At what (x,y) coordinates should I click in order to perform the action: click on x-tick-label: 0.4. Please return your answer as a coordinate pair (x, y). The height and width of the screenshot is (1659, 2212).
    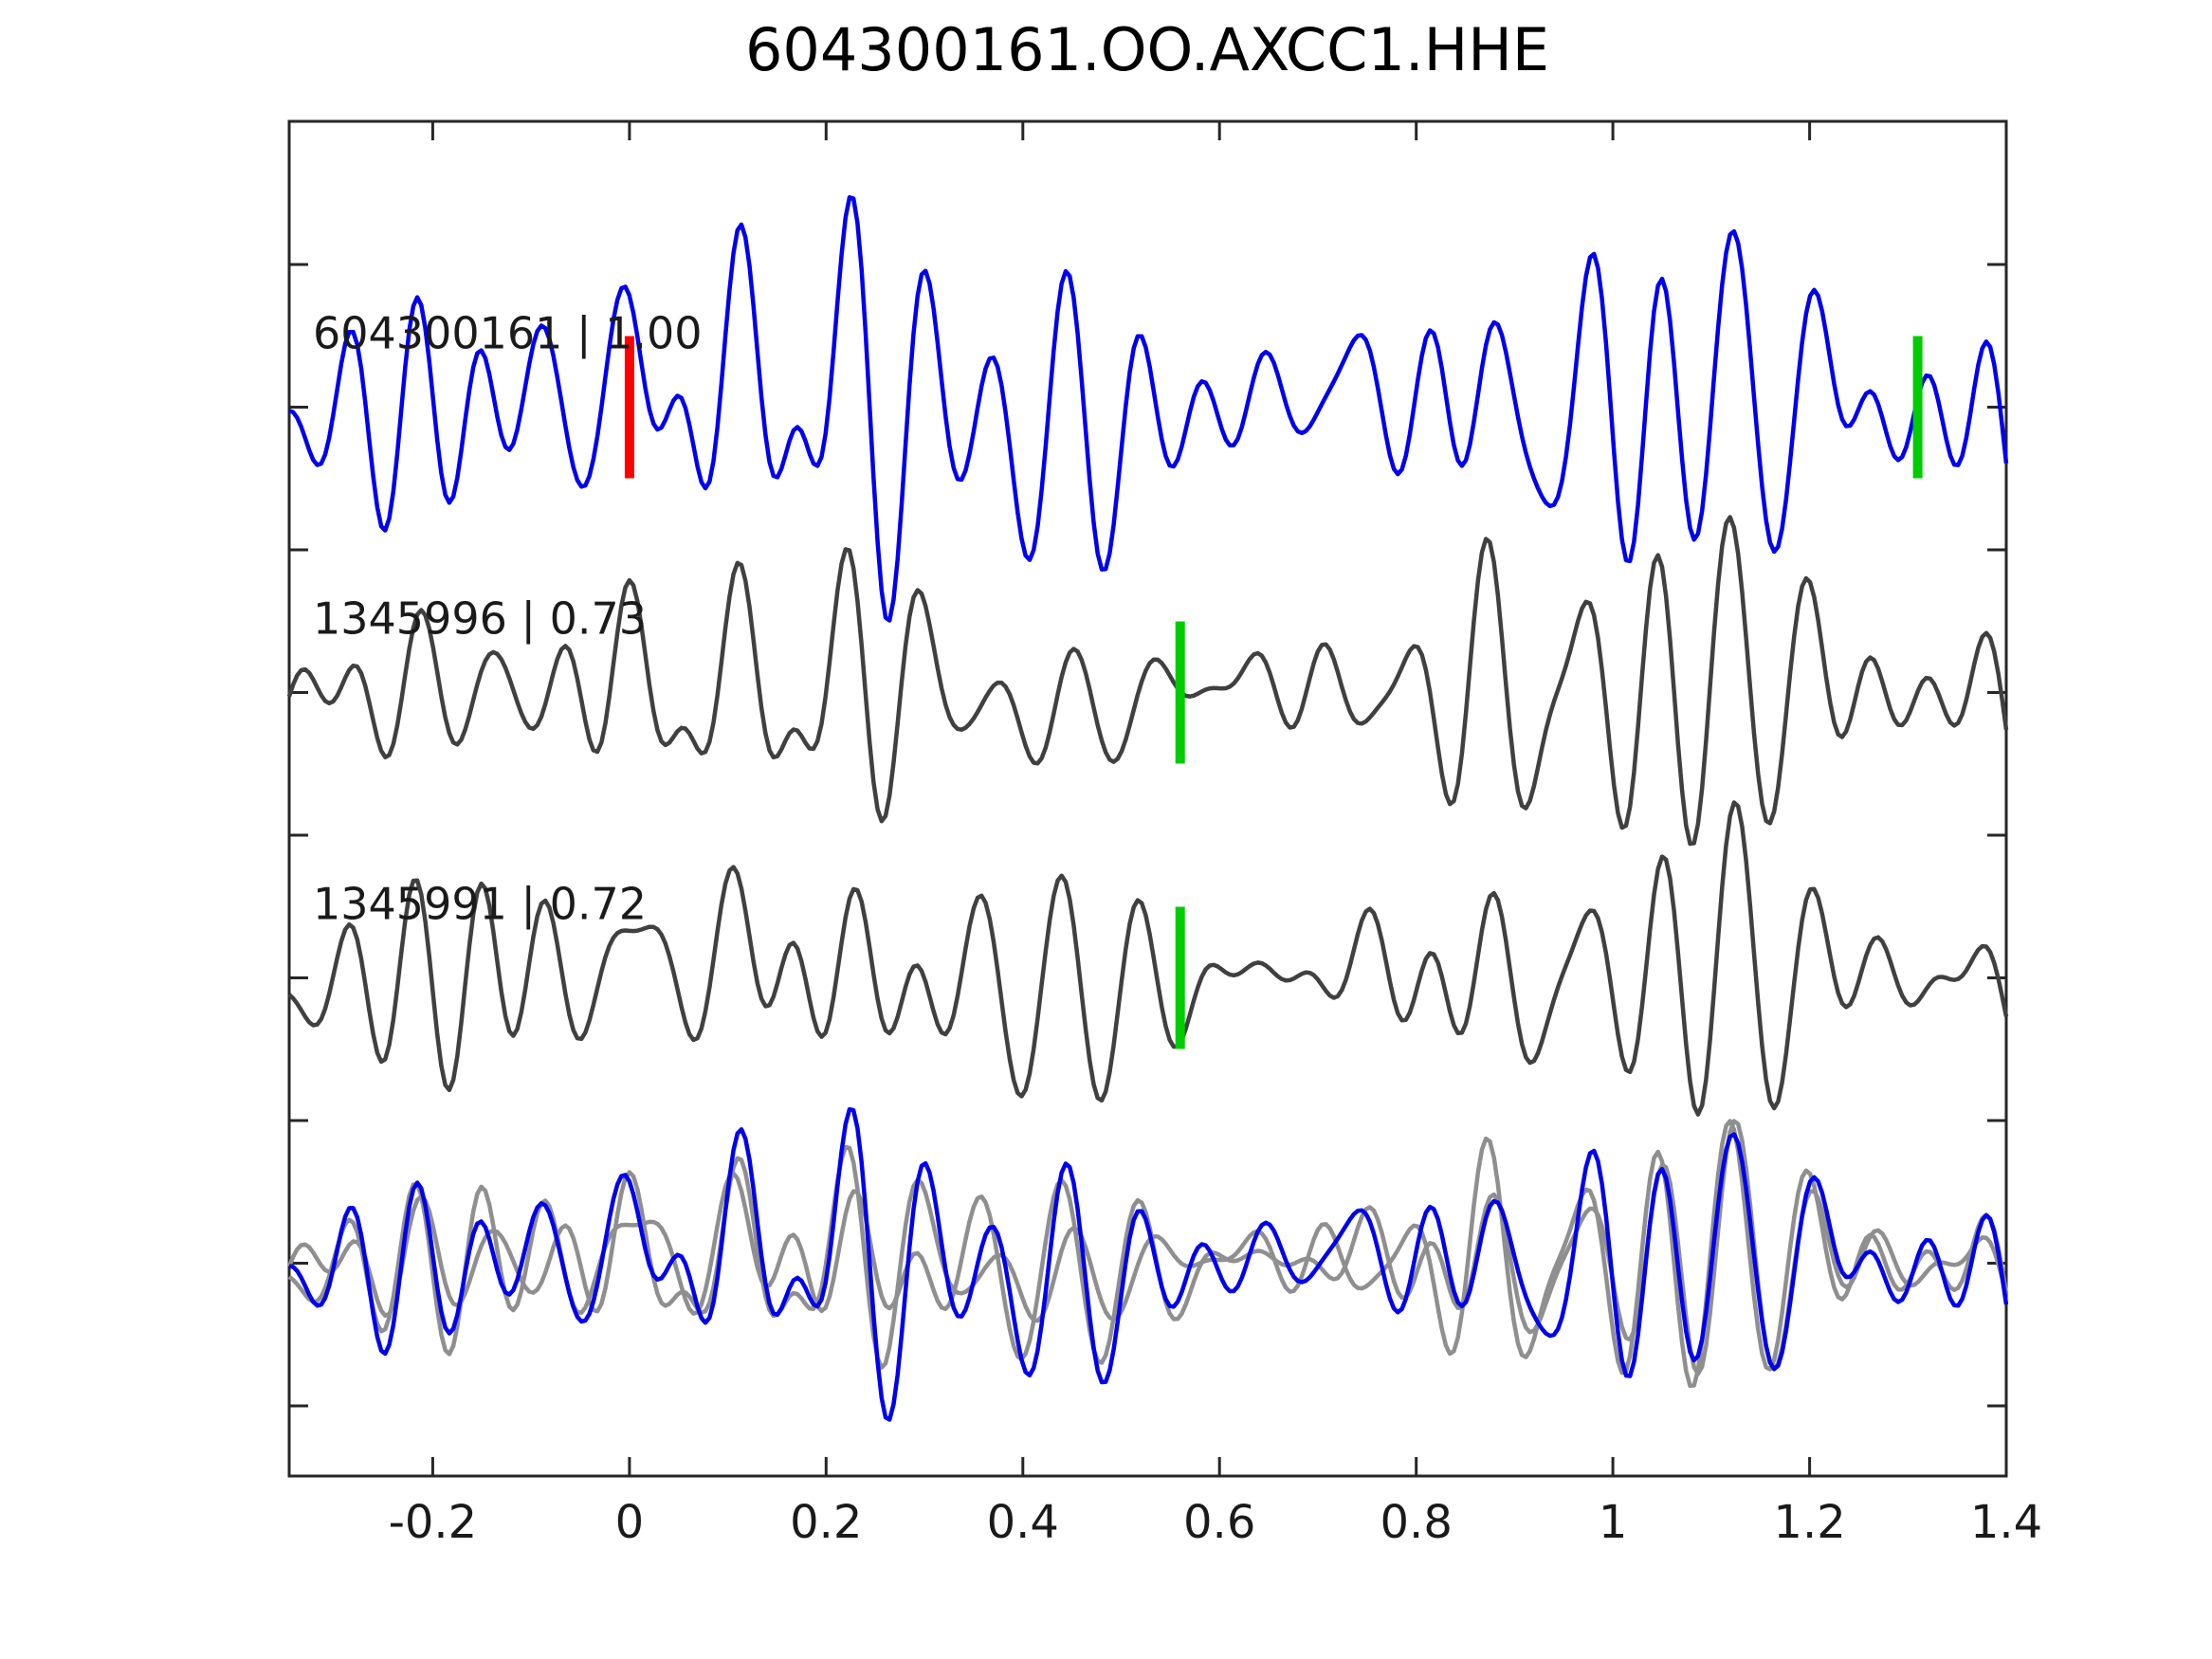
    Looking at the image, I should click on (1023, 1522).